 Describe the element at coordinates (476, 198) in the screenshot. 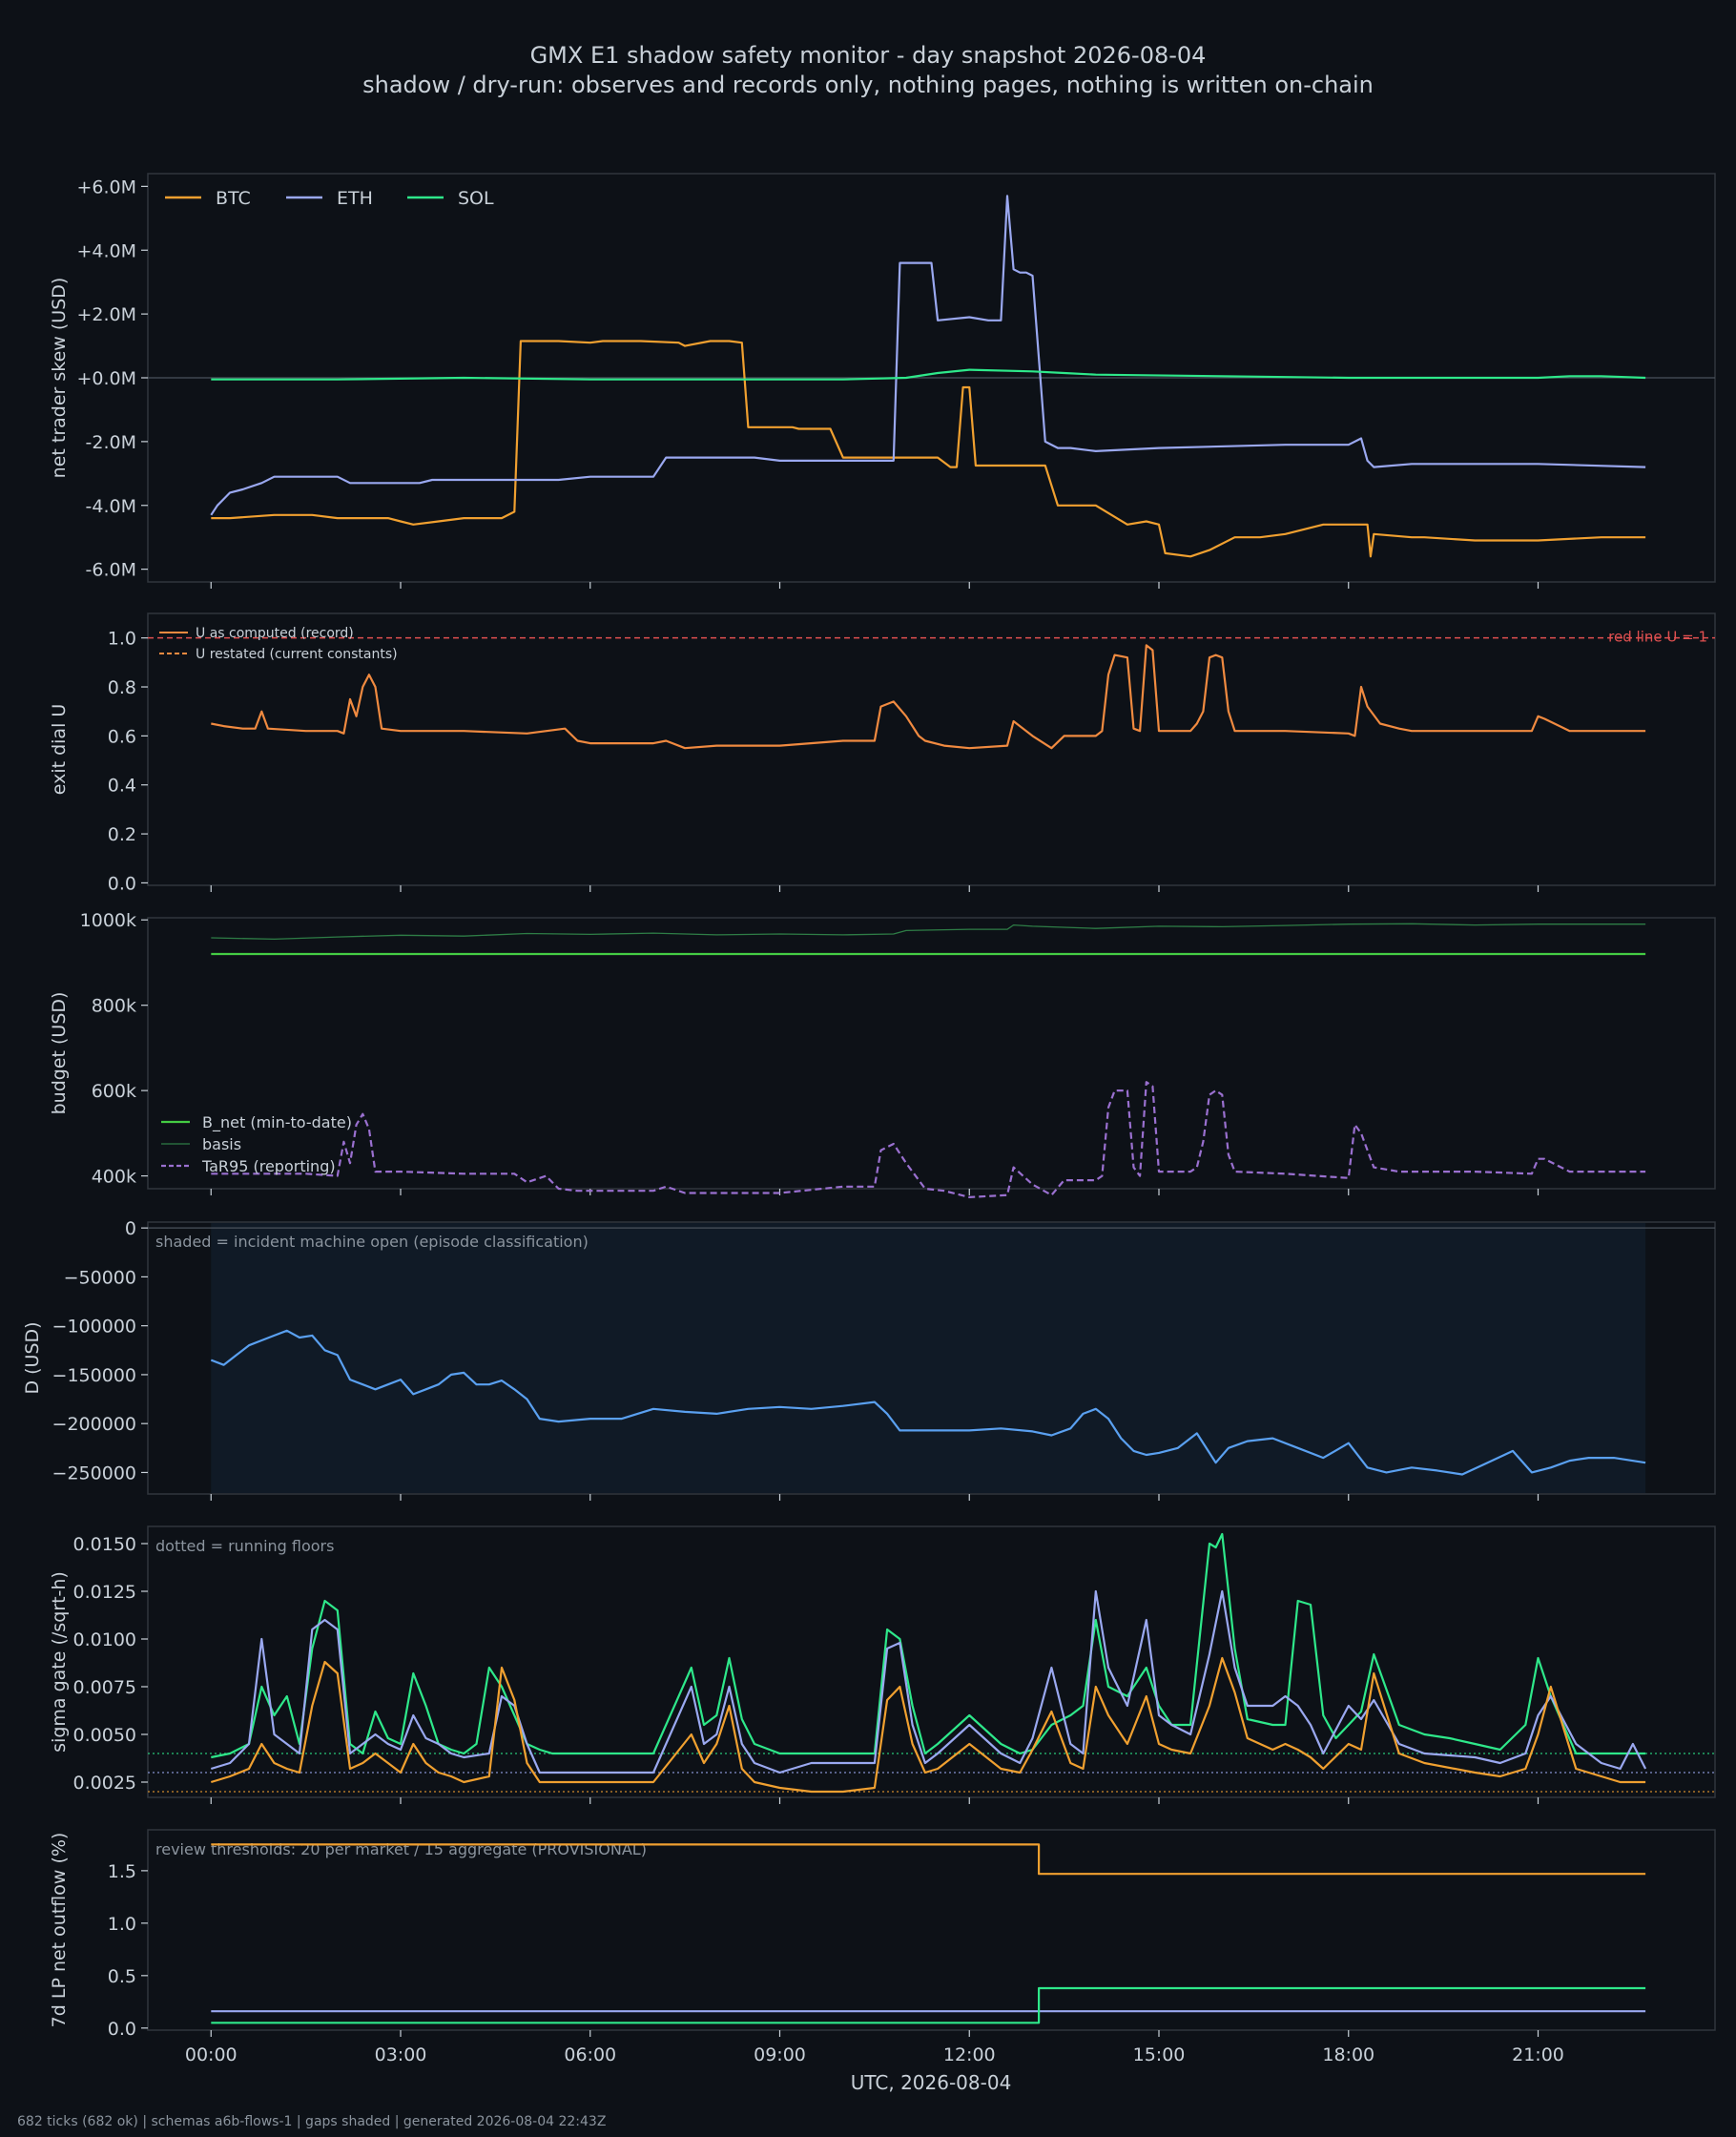

I see `legend-label-sol: SOL` at that location.